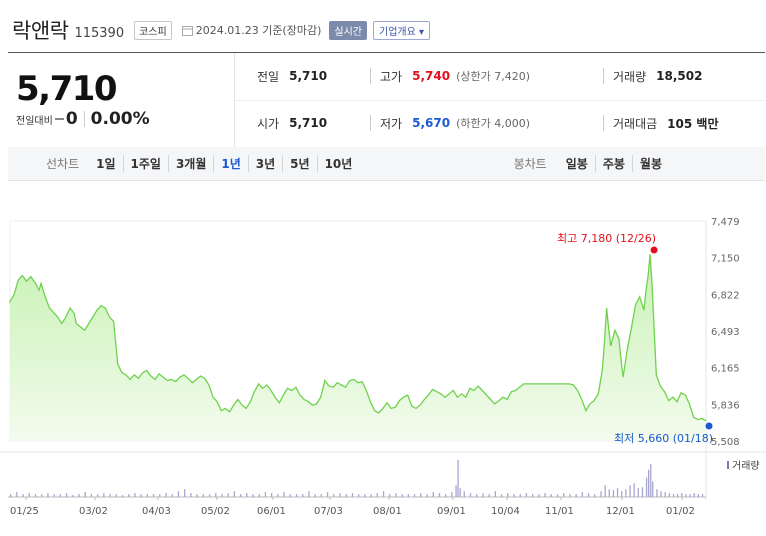  What do you see at coordinates (386, 164) in the screenshot?
I see `period-bar: 선차트 1일 1주일 3개월 1년 3년 5년 10년 봉차트 일봉 주봉 월봉` at bounding box center [386, 164].